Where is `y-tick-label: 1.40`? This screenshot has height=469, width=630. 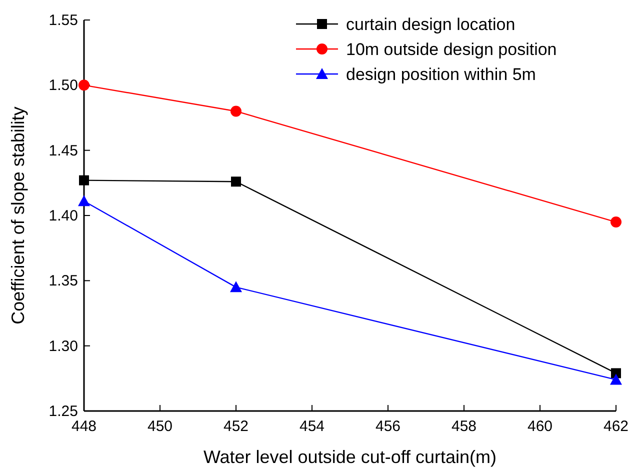 y-tick-label: 1.40 is located at coordinates (63, 216).